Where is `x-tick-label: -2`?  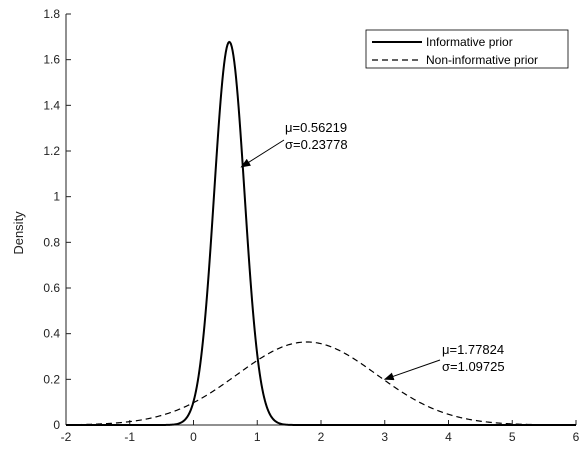
x-tick-label: -2 is located at coordinates (66, 437).